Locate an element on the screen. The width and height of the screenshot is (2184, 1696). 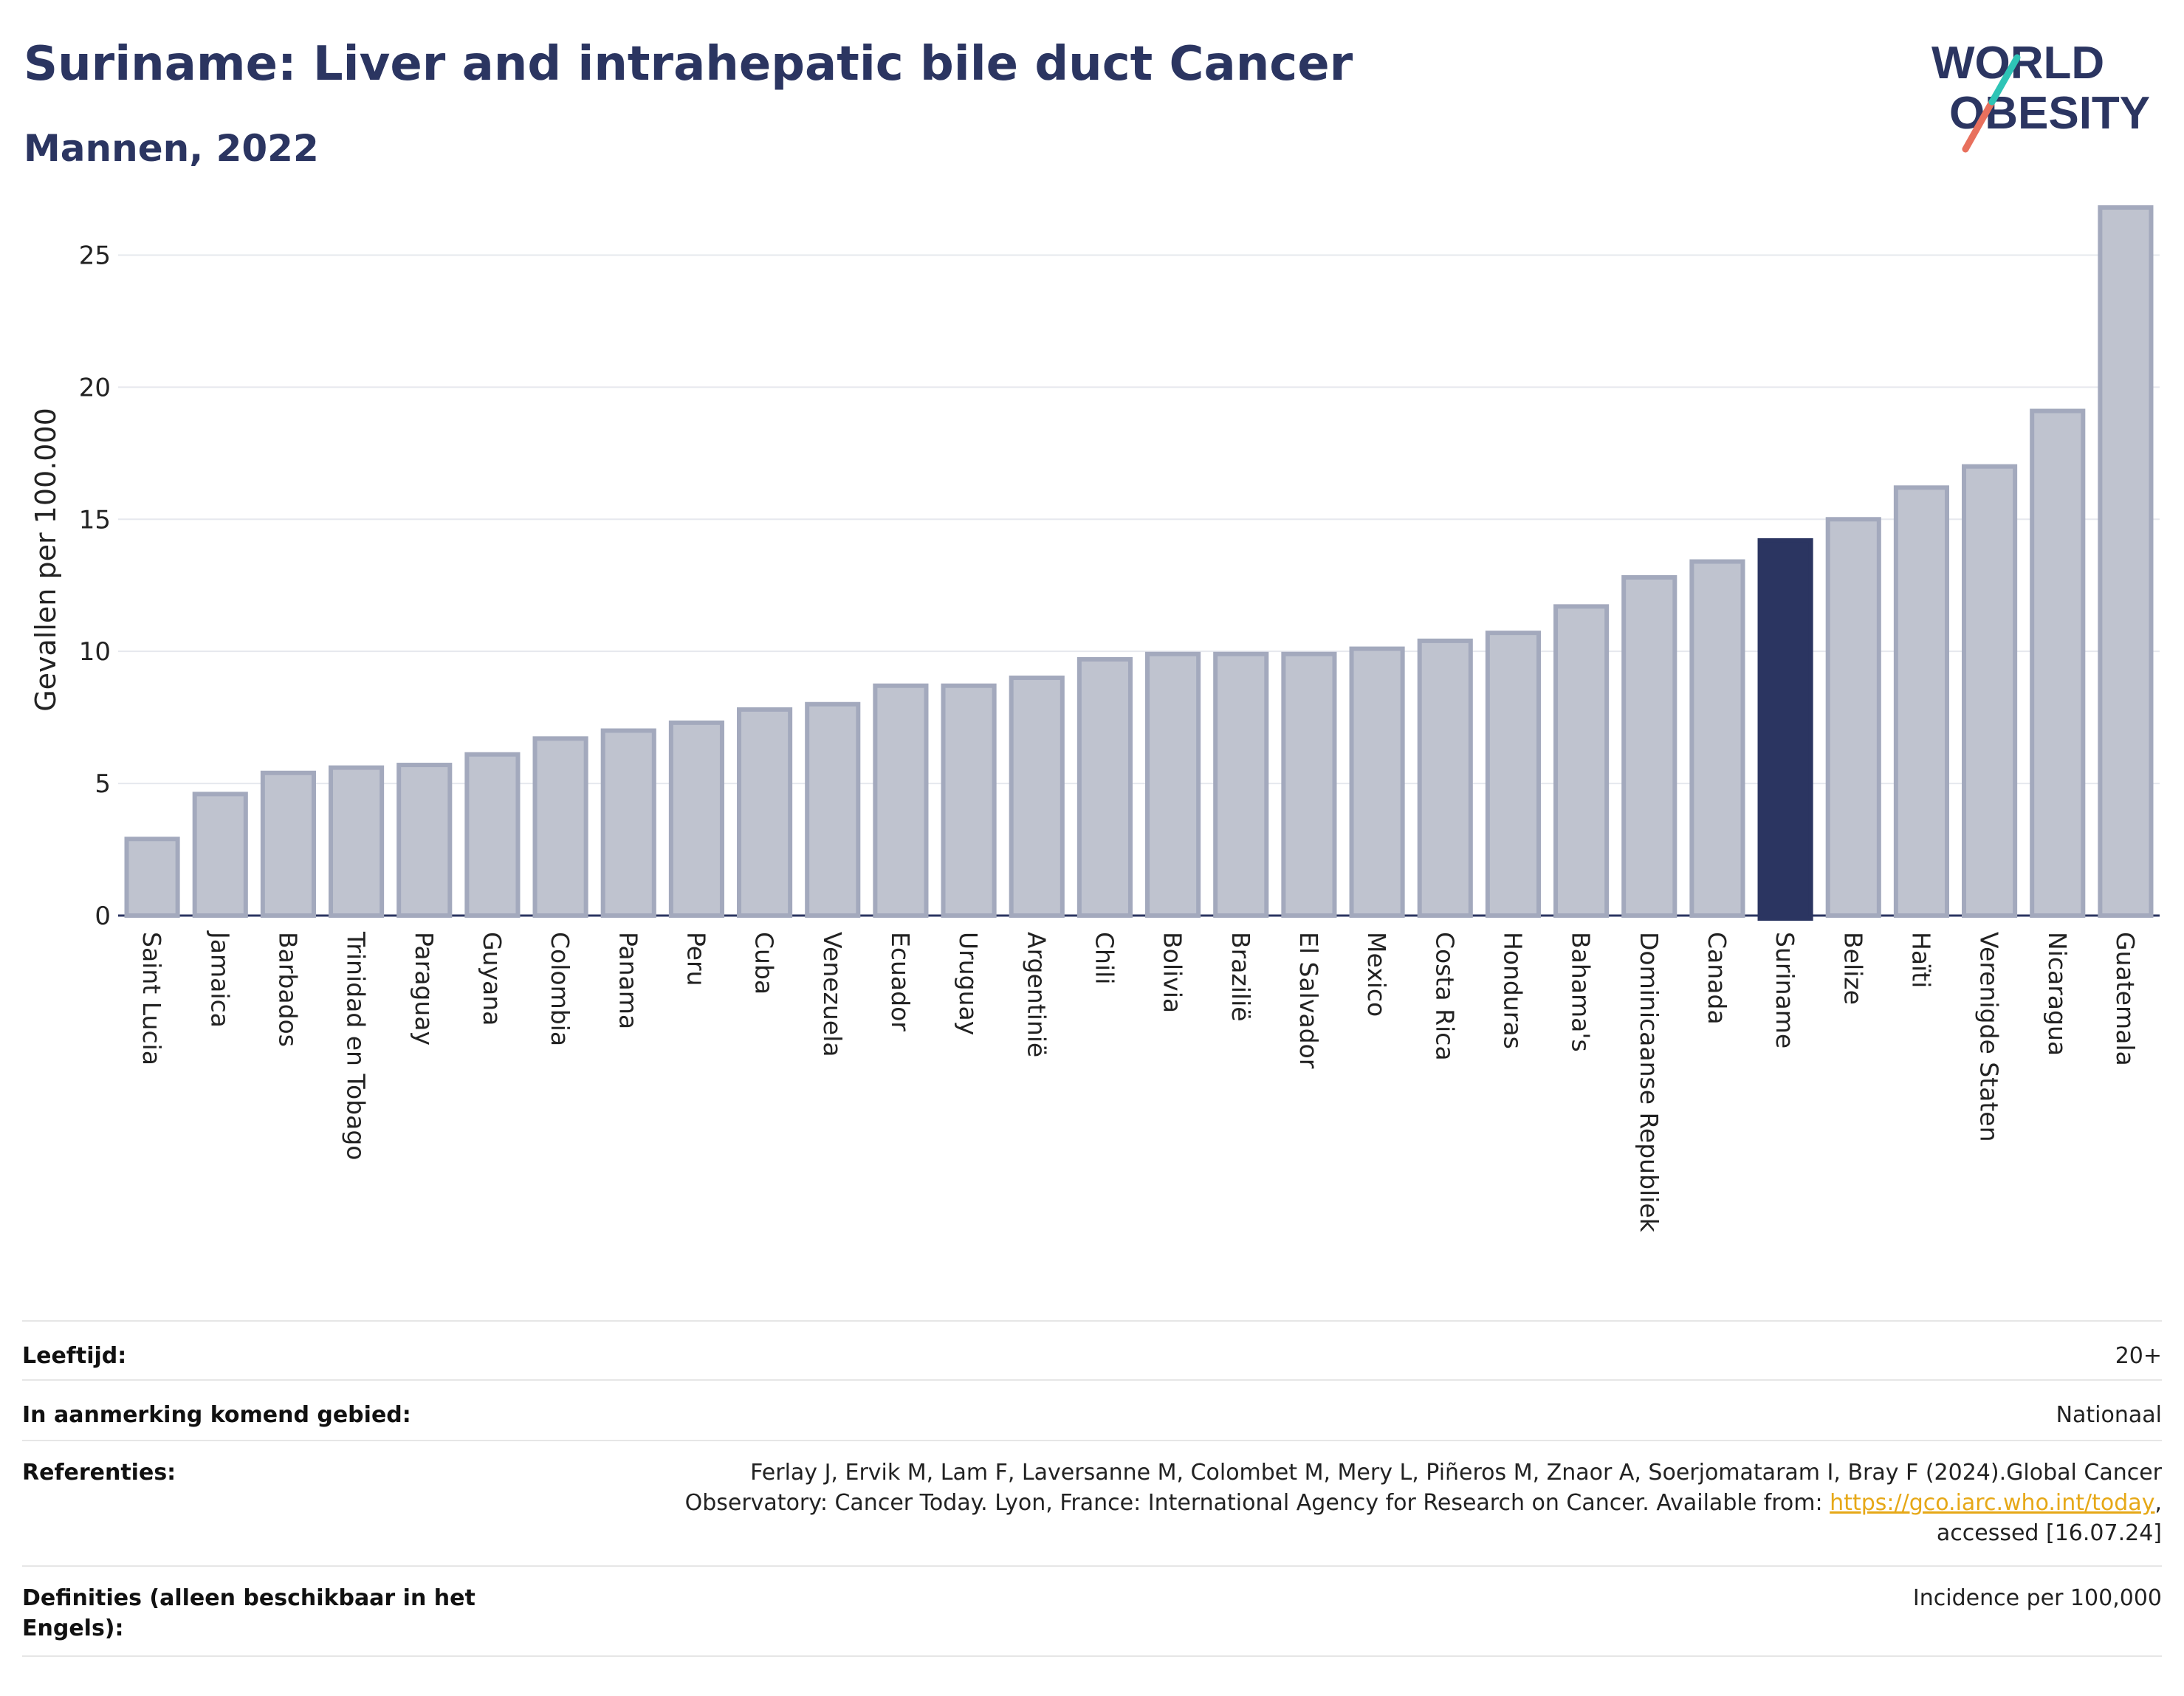
x-tick-label: Colombia is located at coordinates (560, 989).